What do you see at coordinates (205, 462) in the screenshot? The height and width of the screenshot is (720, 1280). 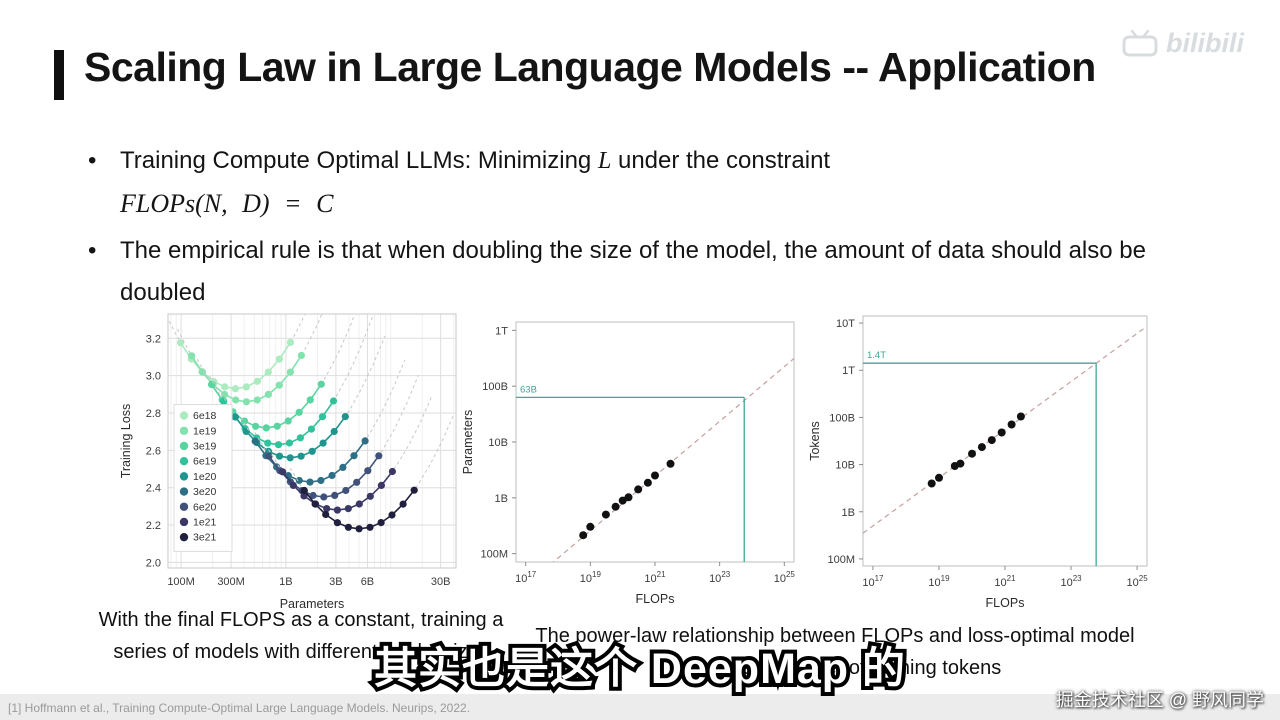 I see `svg-text: 6e19` at bounding box center [205, 462].